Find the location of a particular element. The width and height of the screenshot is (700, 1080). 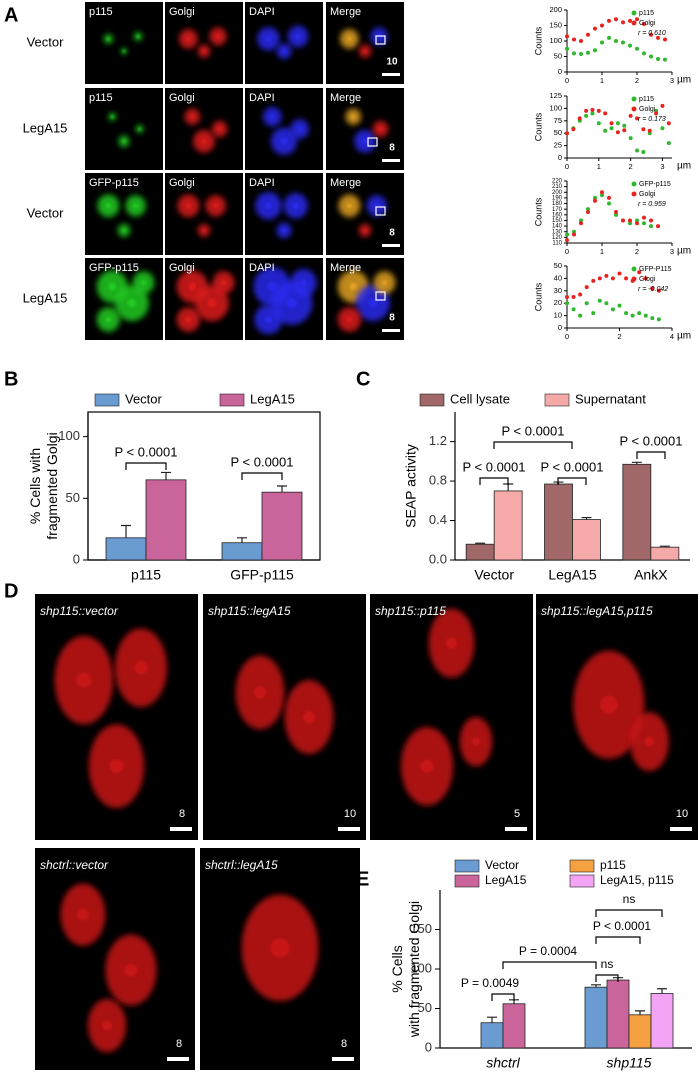

row-label: LegA15 is located at coordinates (45, 297).